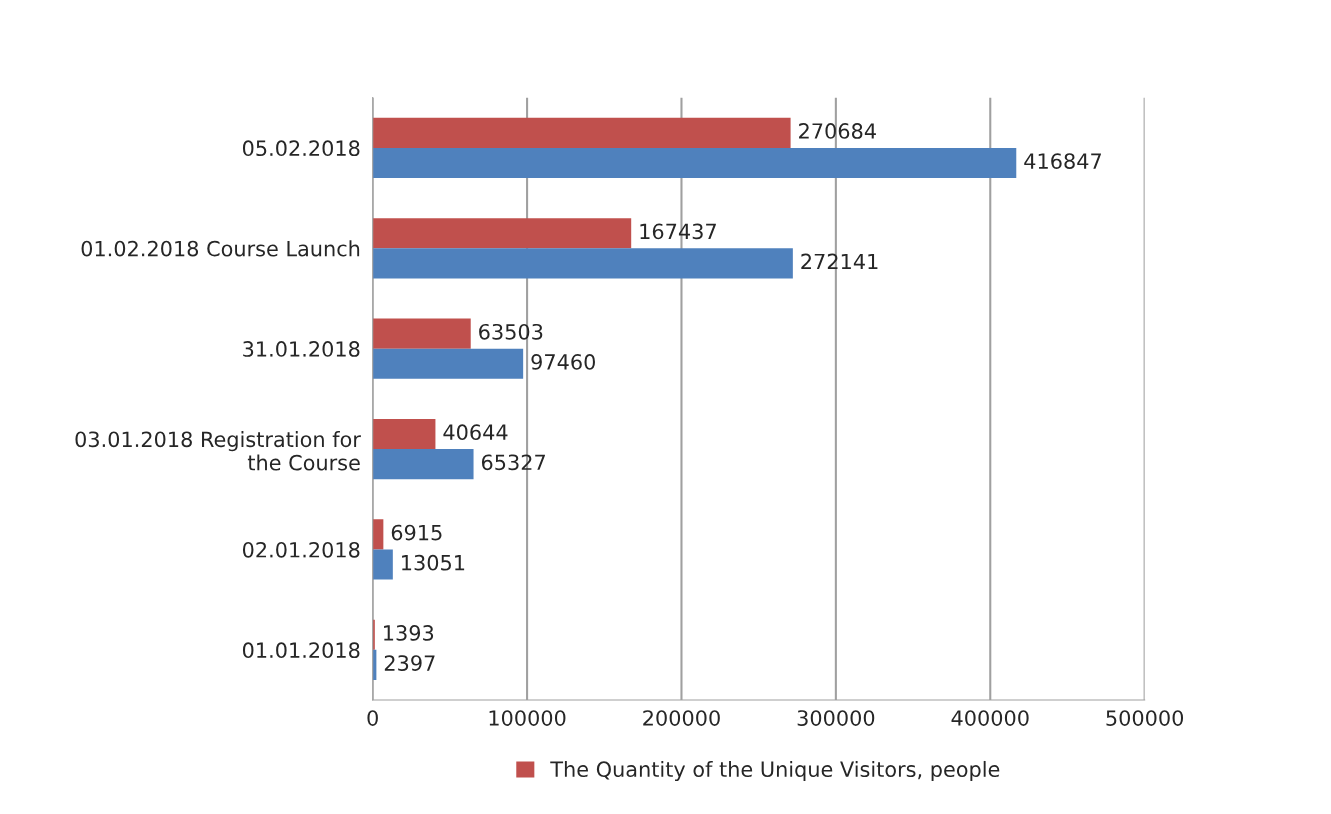  What do you see at coordinates (218, 451) in the screenshot?
I see `y-tick-label: 03.01.2018 Registration for the Course` at bounding box center [218, 451].